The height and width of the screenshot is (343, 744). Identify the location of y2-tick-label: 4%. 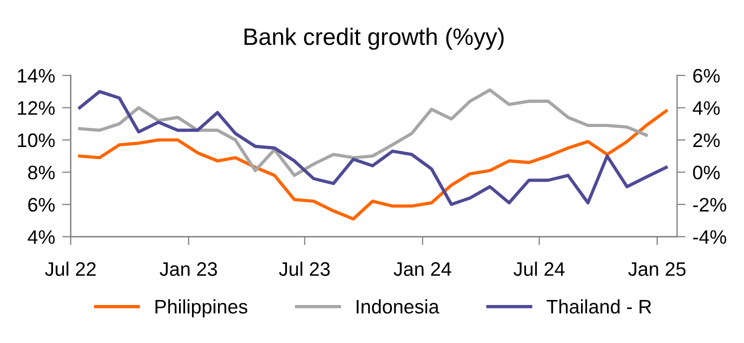
(706, 108).